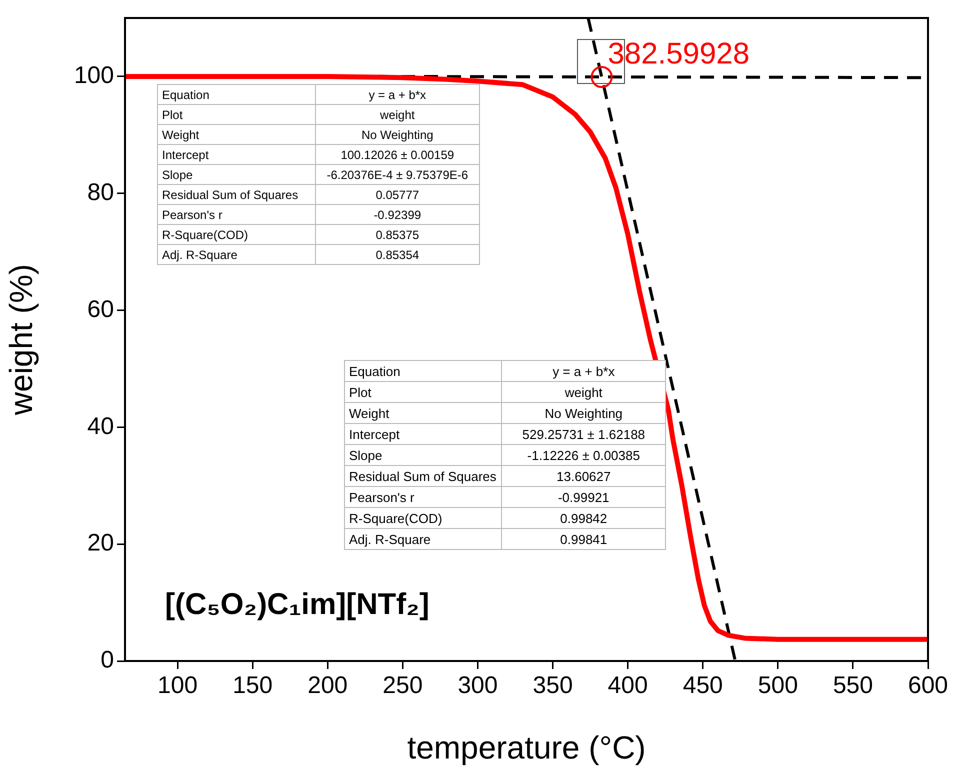  What do you see at coordinates (584, 518) in the screenshot?
I see `annotation: 0.99842` at bounding box center [584, 518].